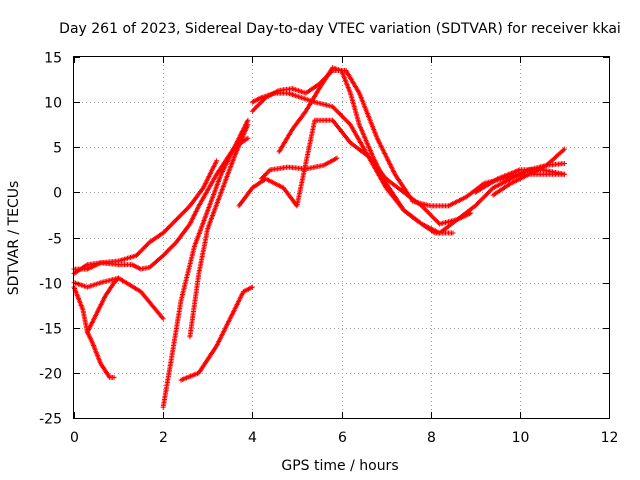  Describe the element at coordinates (53, 104) in the screenshot. I see `y-tick-label: 10` at that location.